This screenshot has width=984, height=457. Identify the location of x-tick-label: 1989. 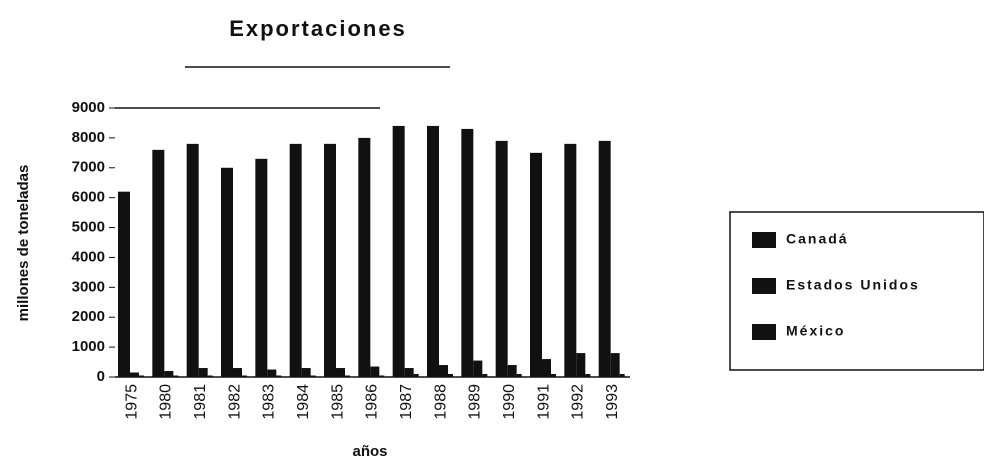
(475, 402).